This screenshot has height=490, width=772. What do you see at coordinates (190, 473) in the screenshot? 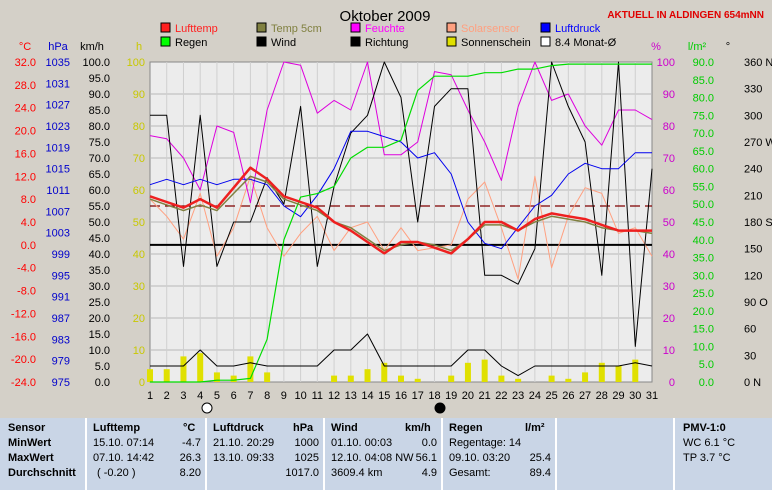
I see `stats-lufttemp-avg: 8.20` at bounding box center [190, 473].